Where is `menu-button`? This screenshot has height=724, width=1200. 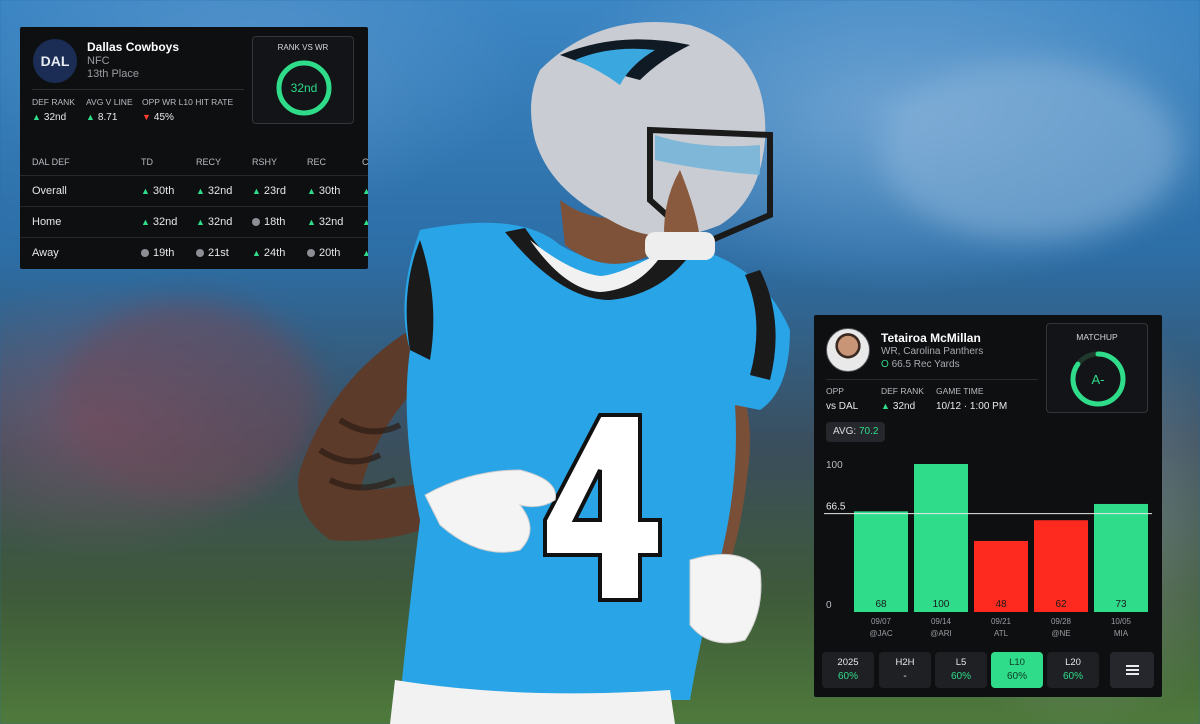
menu-button is located at coordinates (1132, 670).